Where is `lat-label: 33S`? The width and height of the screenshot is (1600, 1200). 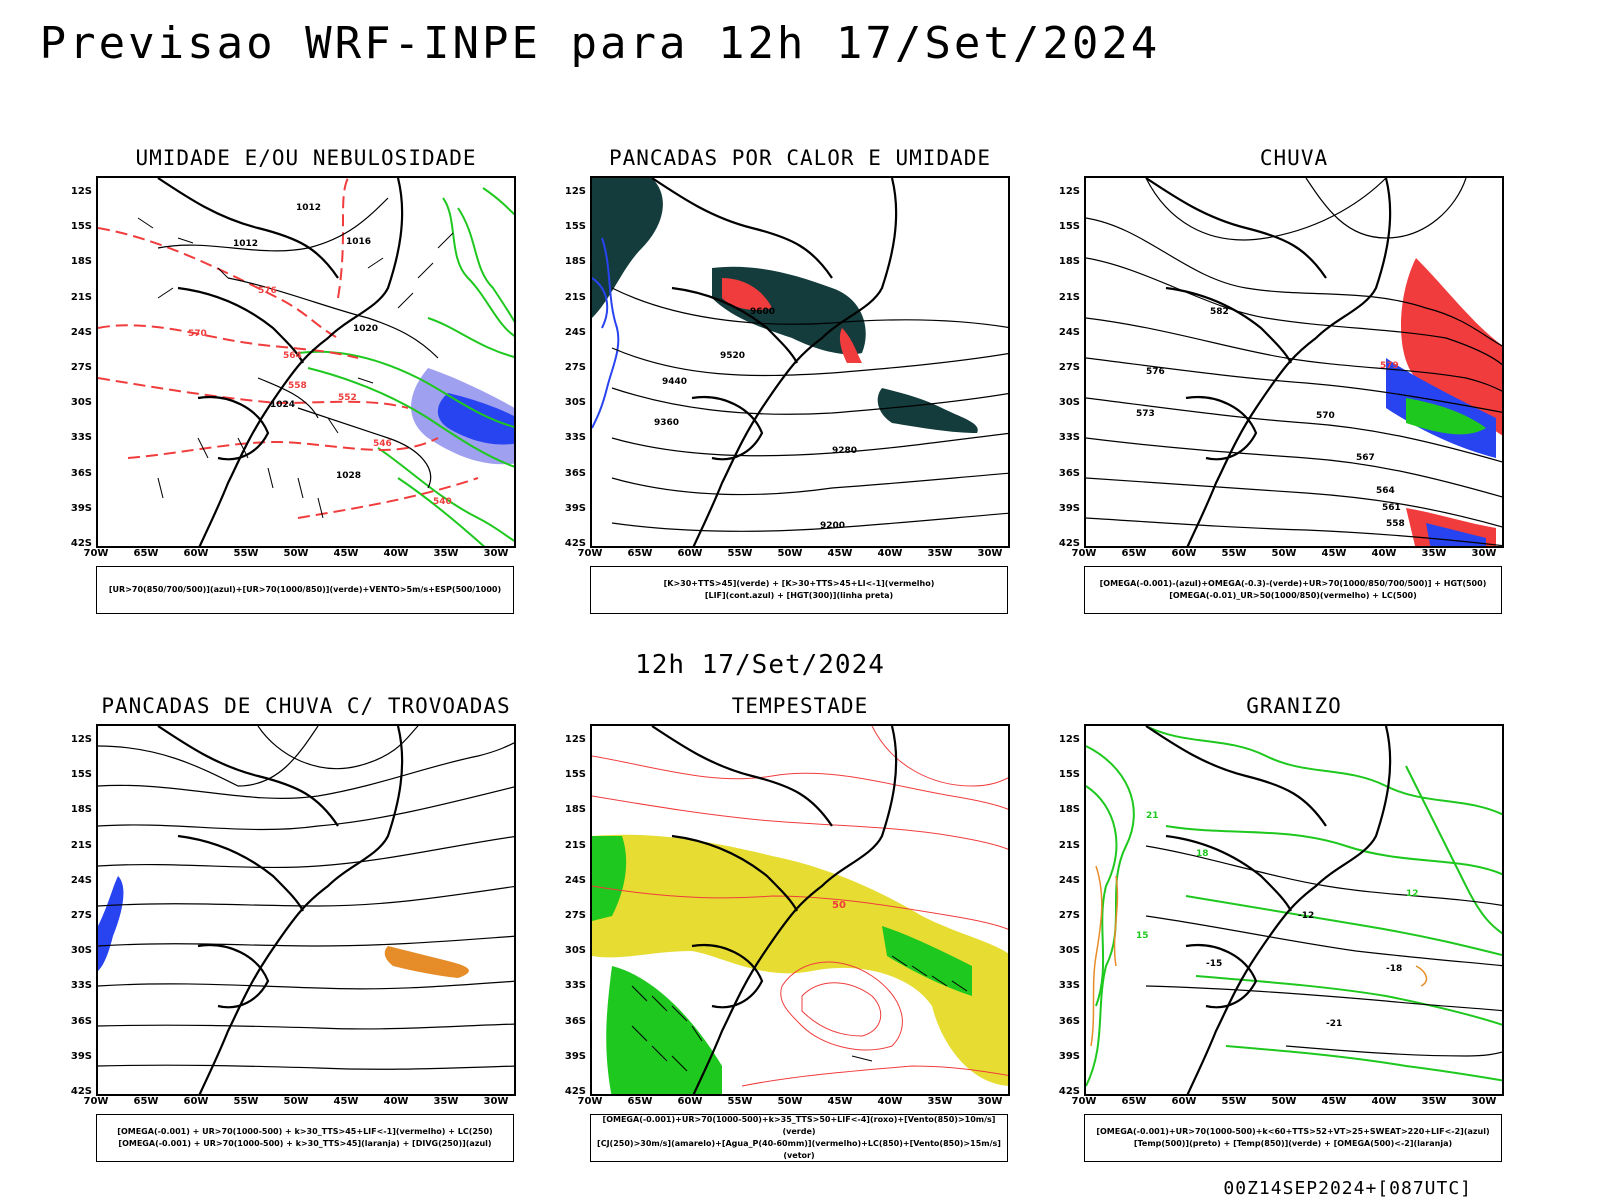 lat-label: 33S is located at coordinates (81, 986).